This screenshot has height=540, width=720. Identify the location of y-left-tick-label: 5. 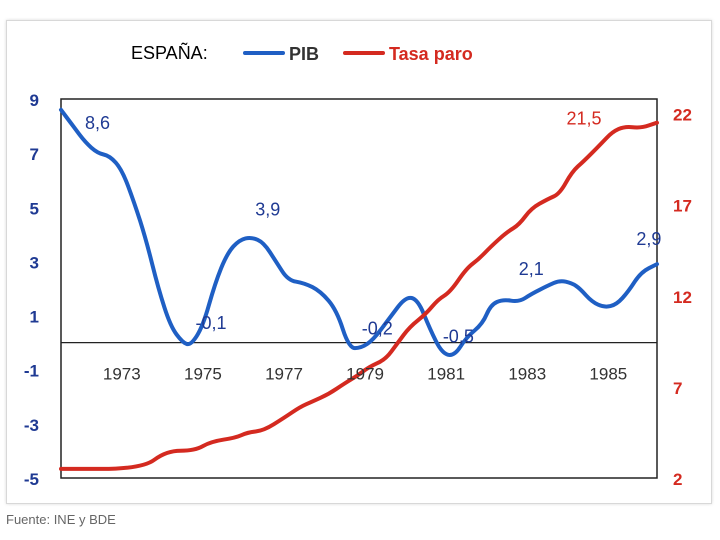
(34, 208).